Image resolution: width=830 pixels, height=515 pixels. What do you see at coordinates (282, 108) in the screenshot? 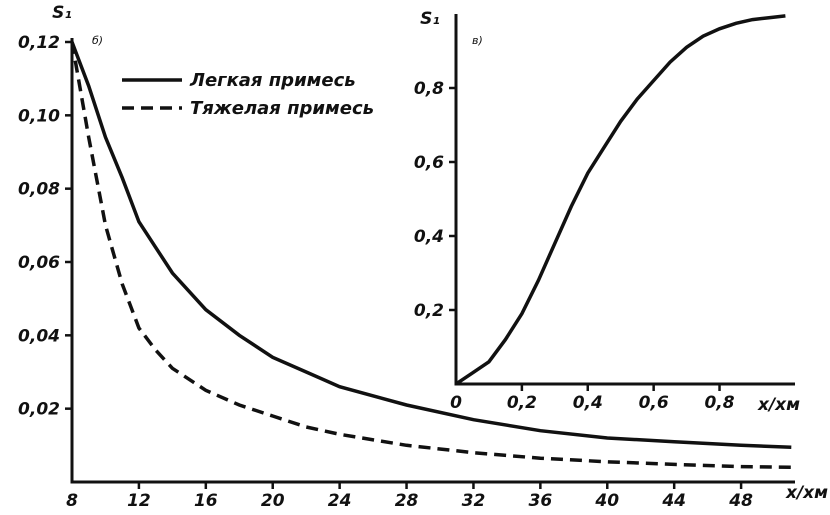
I see `legend-label-heavy: Тяжелая примесь` at bounding box center [282, 108].